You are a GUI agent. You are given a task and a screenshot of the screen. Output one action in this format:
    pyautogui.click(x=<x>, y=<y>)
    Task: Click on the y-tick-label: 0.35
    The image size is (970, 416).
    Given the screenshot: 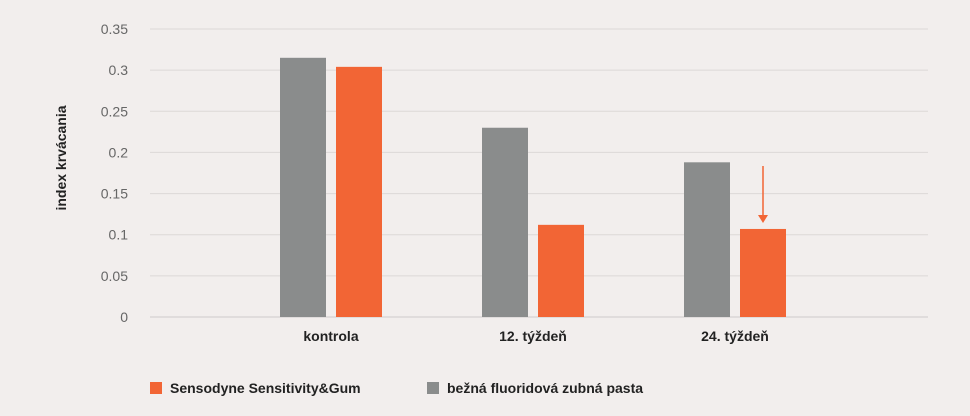 What is the action you would take?
    pyautogui.click(x=114, y=29)
    